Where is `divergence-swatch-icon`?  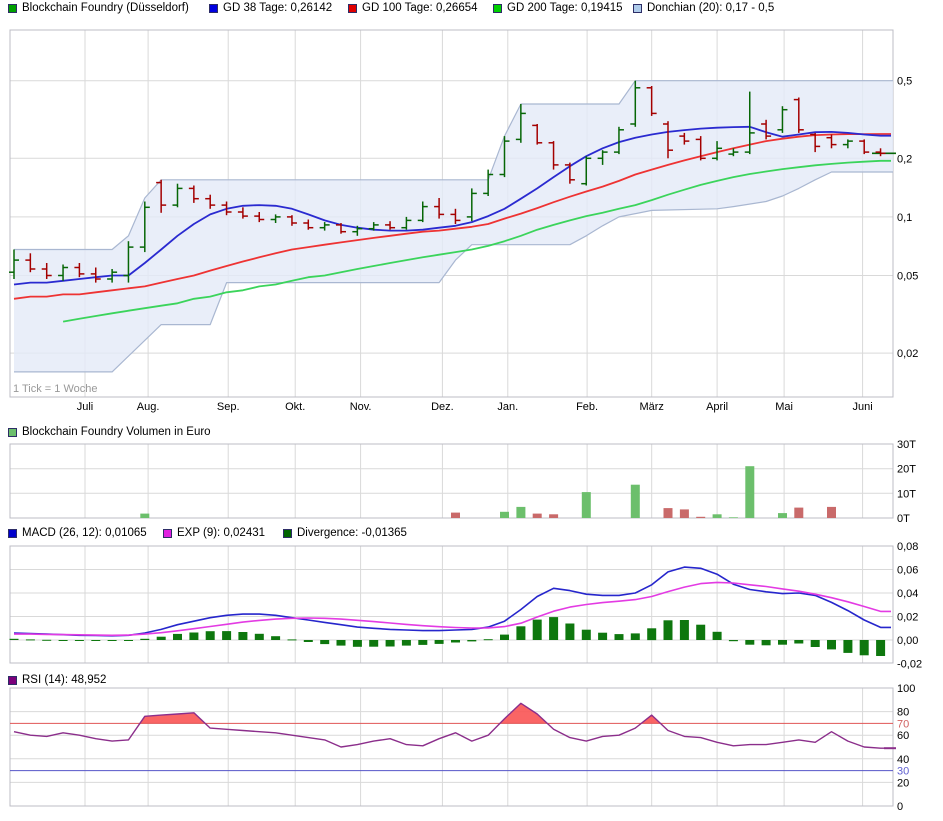
divergence-swatch-icon is located at coordinates (287, 533).